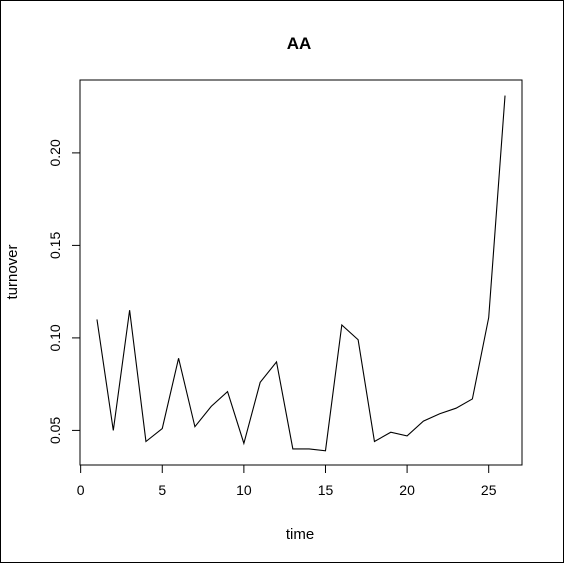  What do you see at coordinates (244, 490) in the screenshot?
I see `x-tick-label: 10` at bounding box center [244, 490].